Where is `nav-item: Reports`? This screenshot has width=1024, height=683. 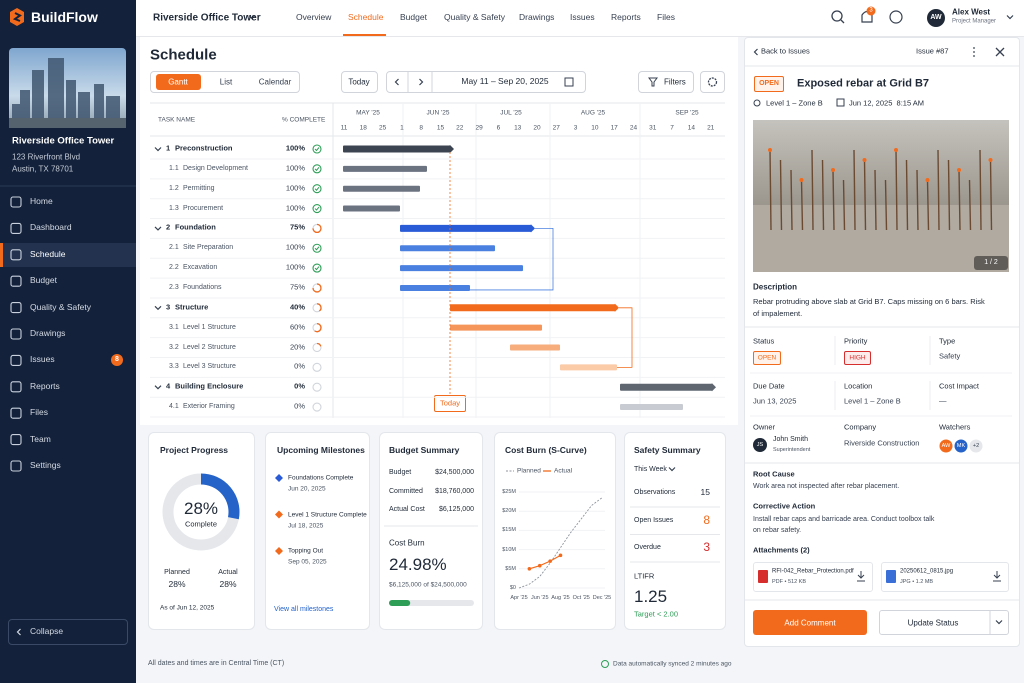
nav-item: Reports is located at coordinates (45, 385).